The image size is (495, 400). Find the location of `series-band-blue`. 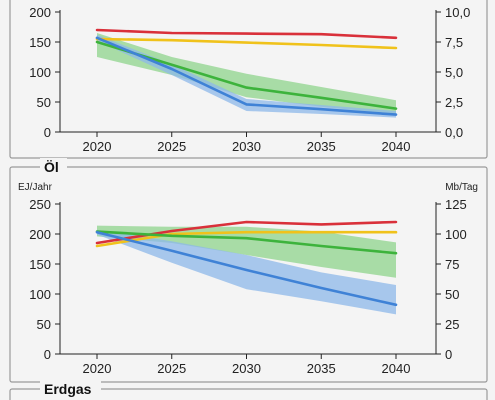

series-band-blue is located at coordinates (246, 76).